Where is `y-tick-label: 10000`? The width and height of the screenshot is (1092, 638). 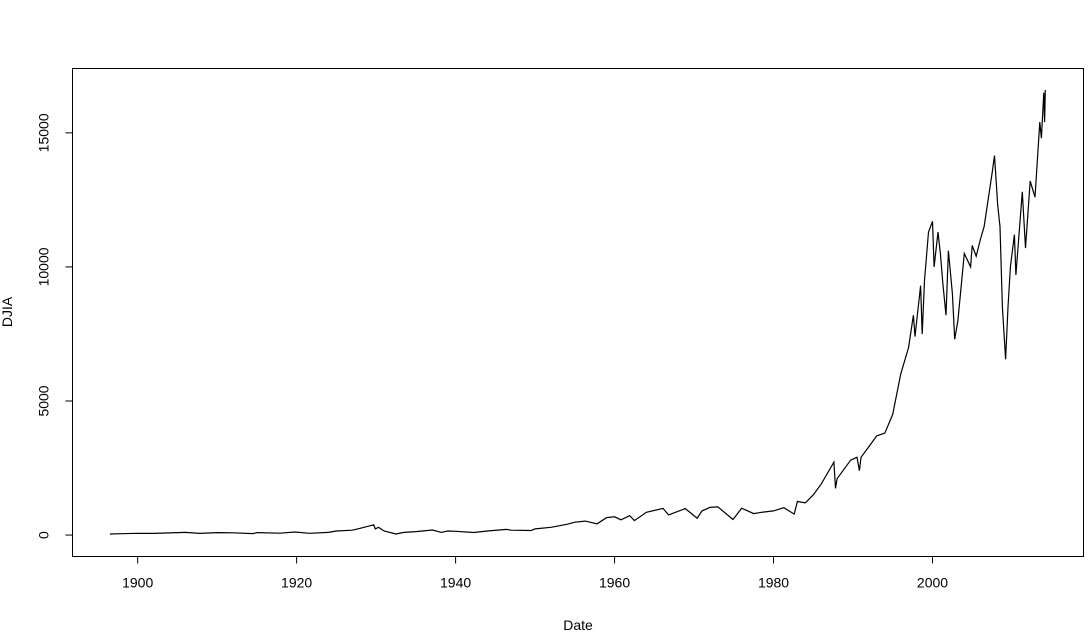
y-tick-label: 10000 is located at coordinates (44, 266).